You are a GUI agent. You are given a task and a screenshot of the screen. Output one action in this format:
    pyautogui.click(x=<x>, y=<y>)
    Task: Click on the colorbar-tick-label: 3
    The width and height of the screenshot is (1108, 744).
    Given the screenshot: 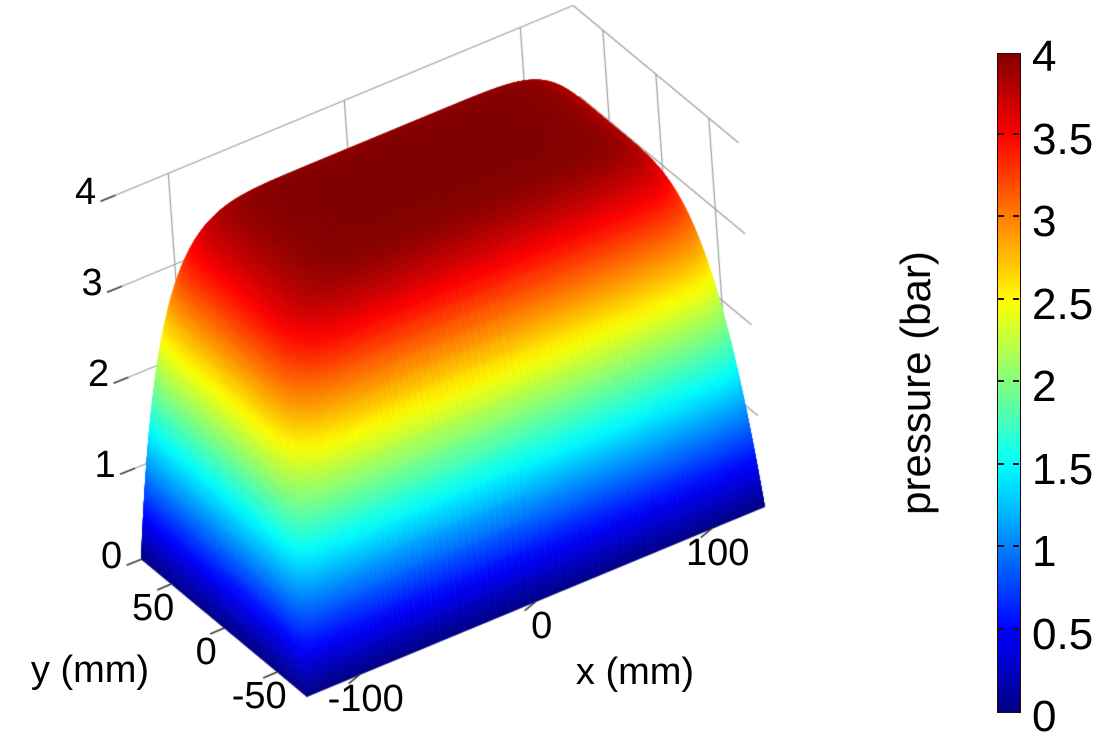 What is the action you would take?
    pyautogui.click(x=1044, y=221)
    